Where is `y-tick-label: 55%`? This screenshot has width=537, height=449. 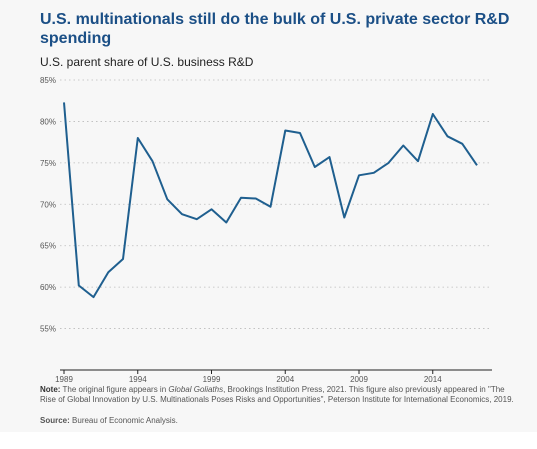 y-tick-label: 55% is located at coordinates (48, 329).